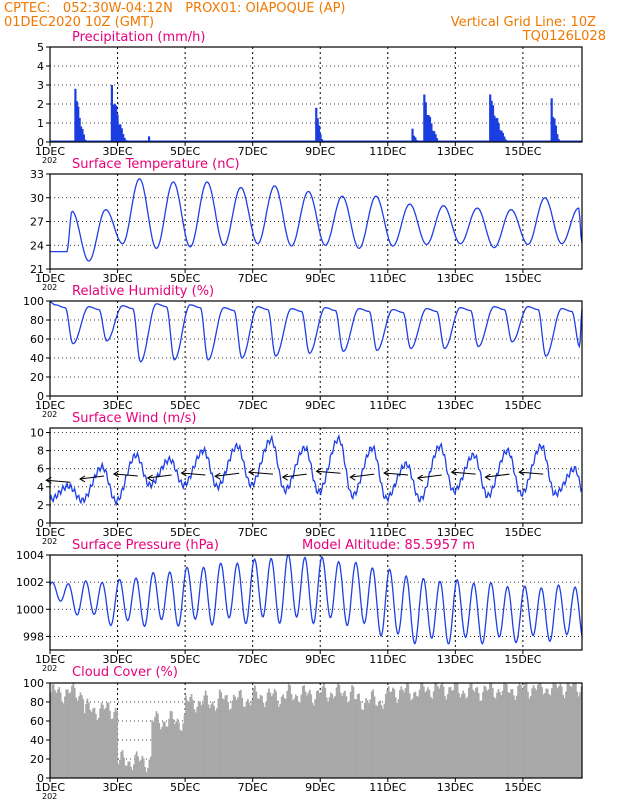 This screenshot has width=618, height=800. What do you see at coordinates (37, 320) in the screenshot?
I see `rh-ytick-label: 80` at bounding box center [37, 320].